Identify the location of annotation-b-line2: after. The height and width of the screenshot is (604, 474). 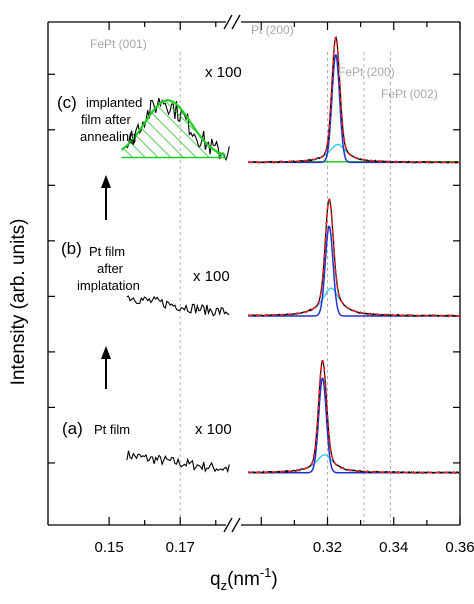
(110, 268).